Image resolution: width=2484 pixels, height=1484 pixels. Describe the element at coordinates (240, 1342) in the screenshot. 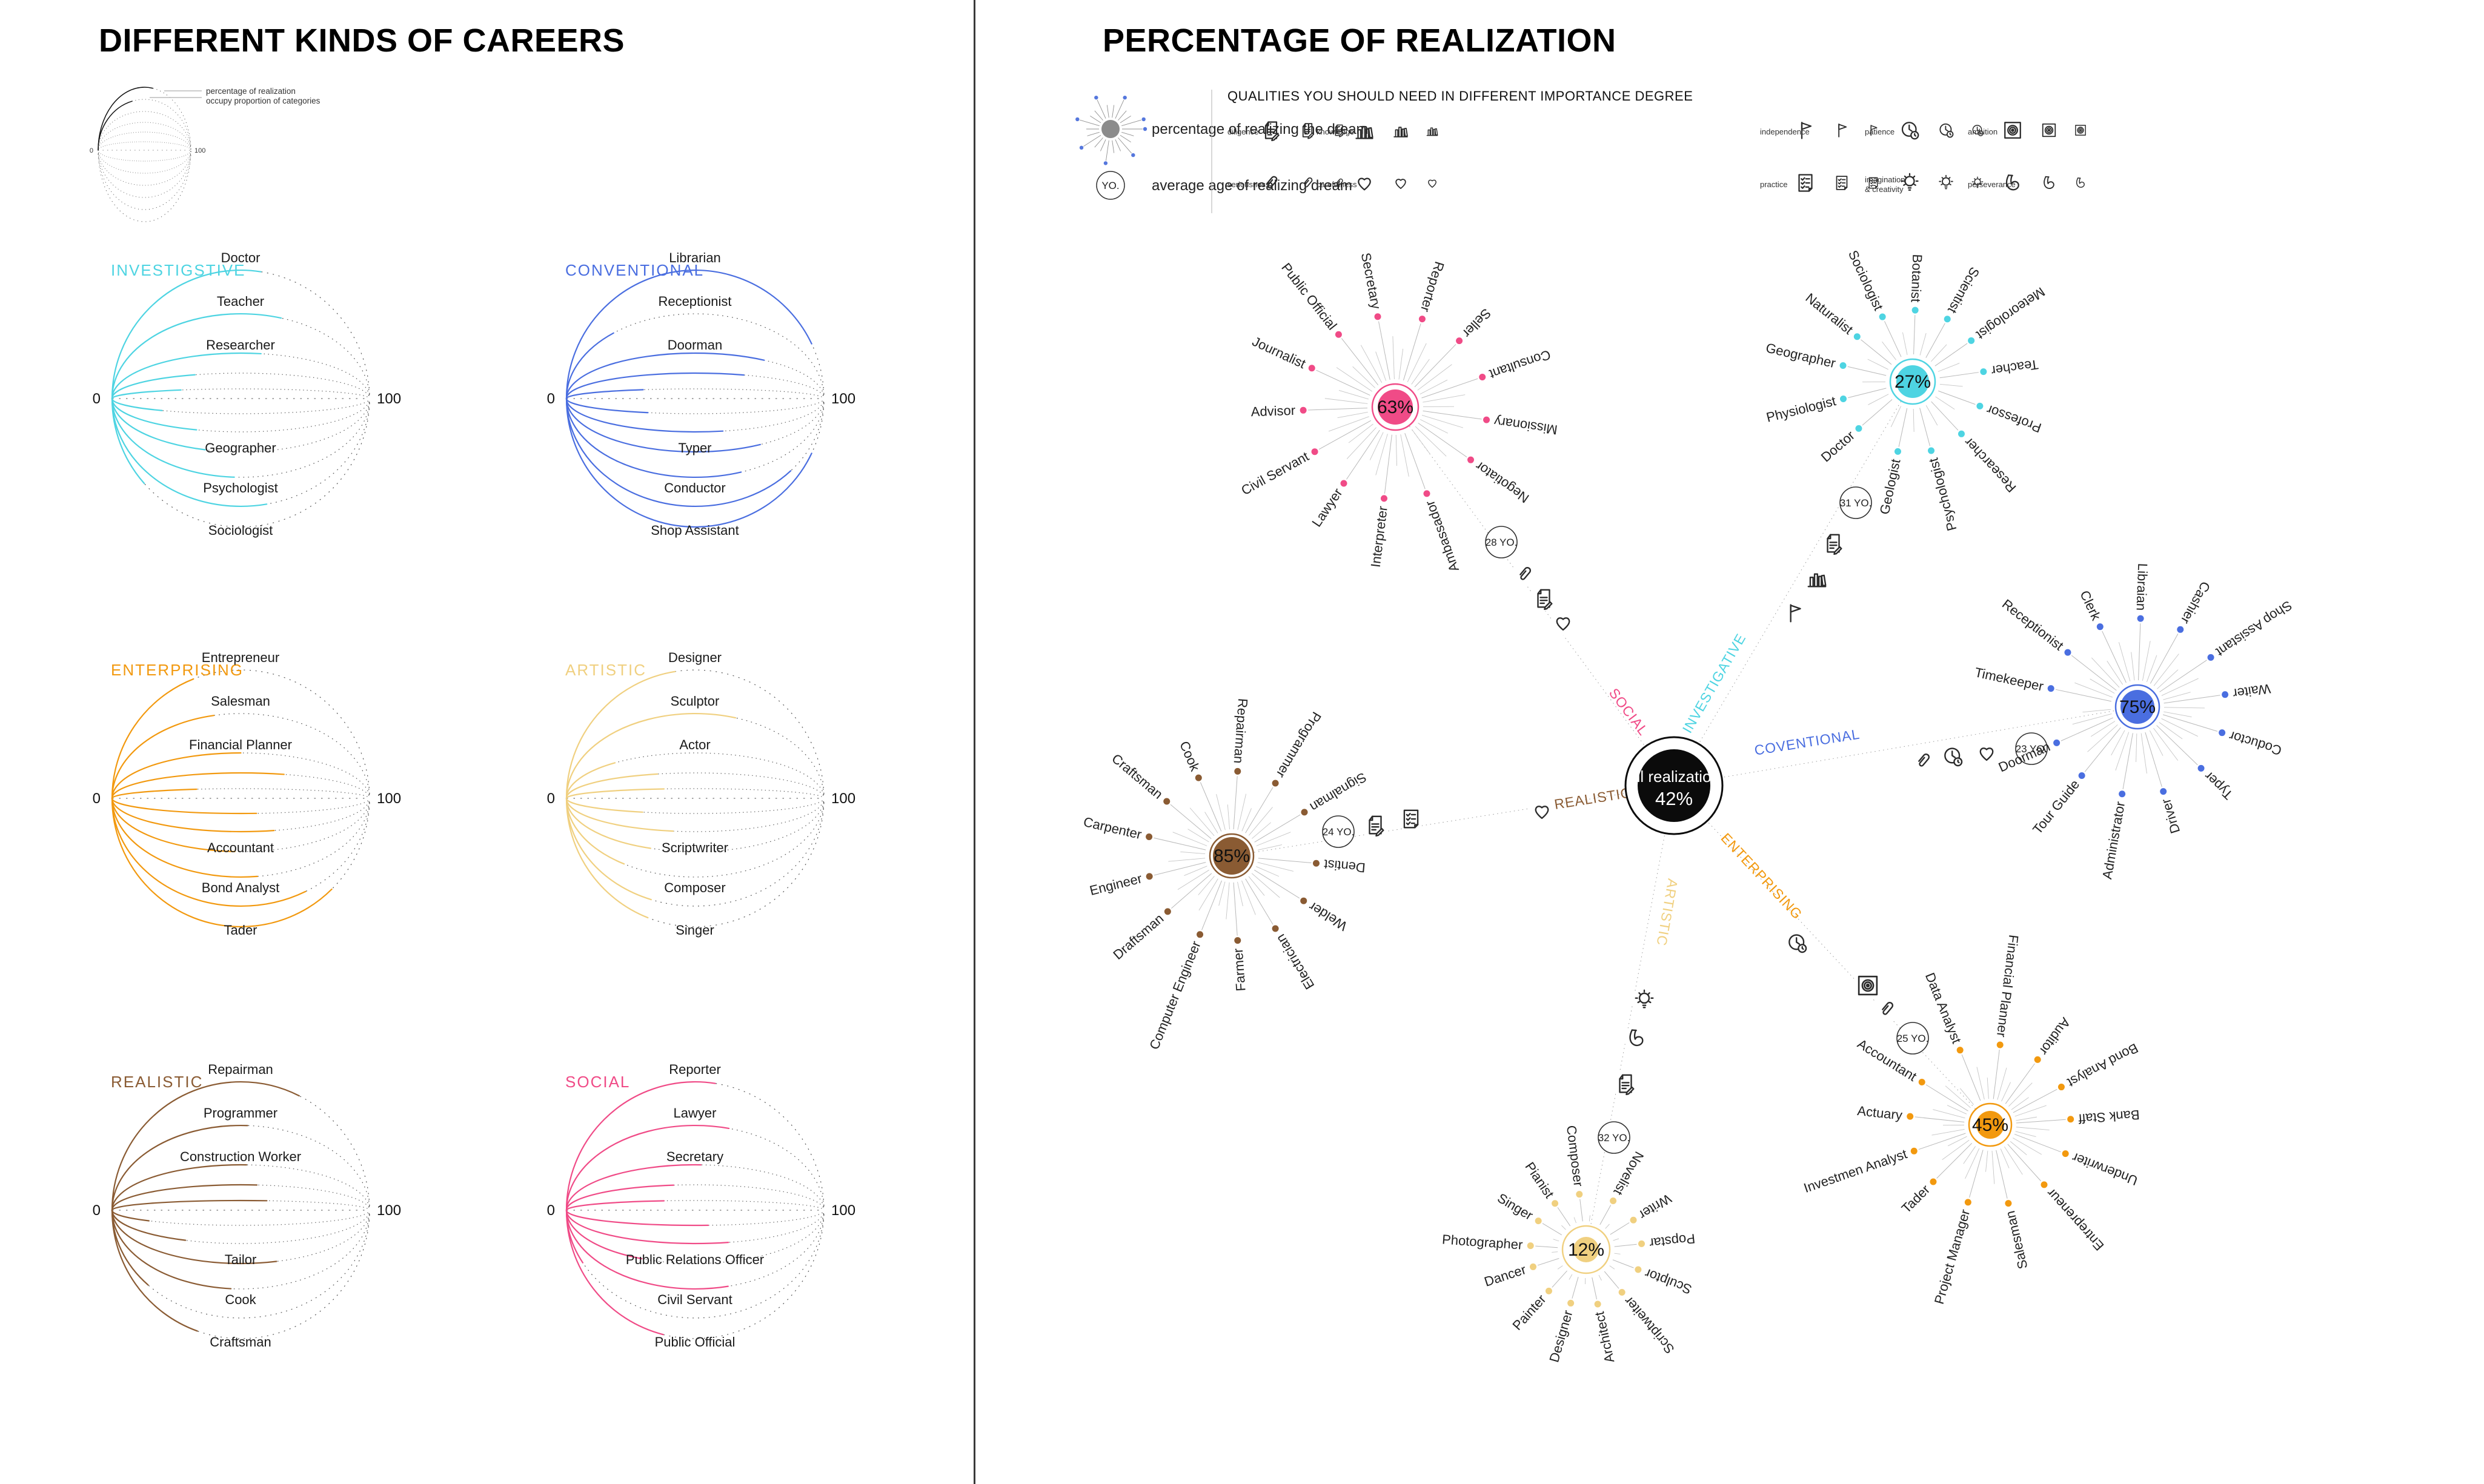

I see `career-label: Craftsman` at that location.